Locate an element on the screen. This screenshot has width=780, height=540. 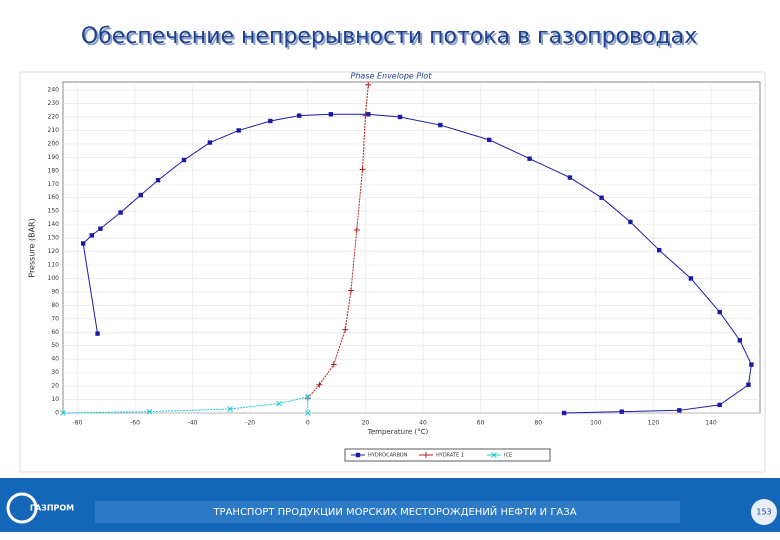
y-tick-label: 170 is located at coordinates (54, 184).